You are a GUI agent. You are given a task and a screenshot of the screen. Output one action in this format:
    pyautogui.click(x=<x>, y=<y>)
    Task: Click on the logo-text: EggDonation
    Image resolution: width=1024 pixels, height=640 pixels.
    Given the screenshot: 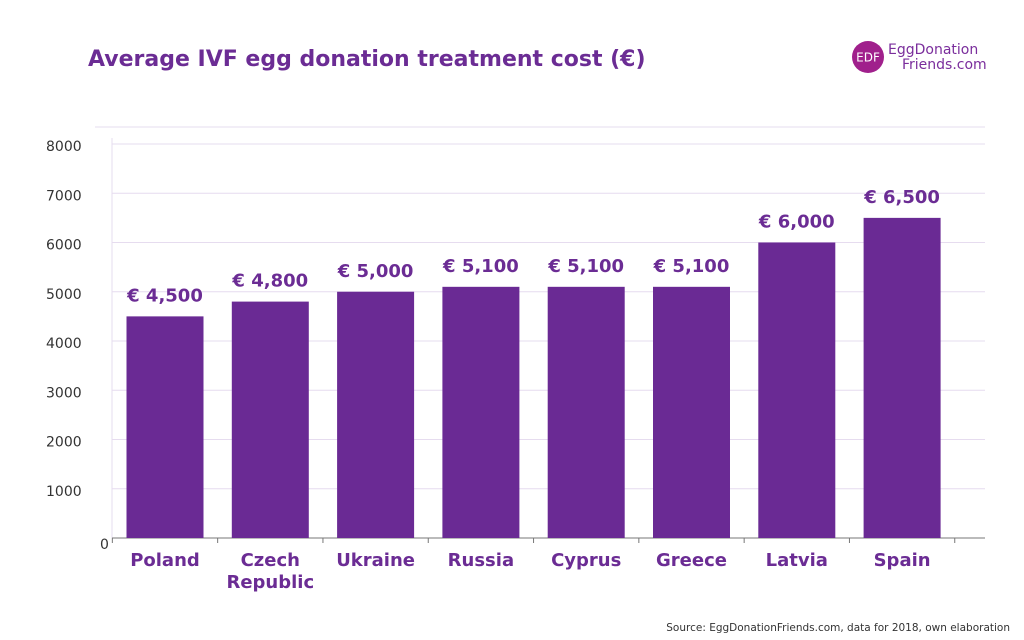 What is the action you would take?
    pyautogui.click(x=933, y=50)
    